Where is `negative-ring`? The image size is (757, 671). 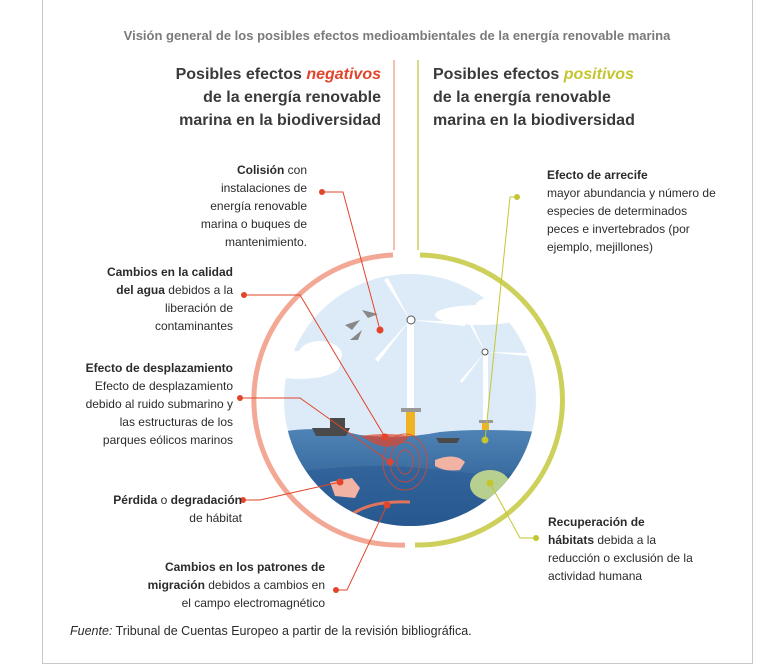 negative-ring is located at coordinates (328, 400).